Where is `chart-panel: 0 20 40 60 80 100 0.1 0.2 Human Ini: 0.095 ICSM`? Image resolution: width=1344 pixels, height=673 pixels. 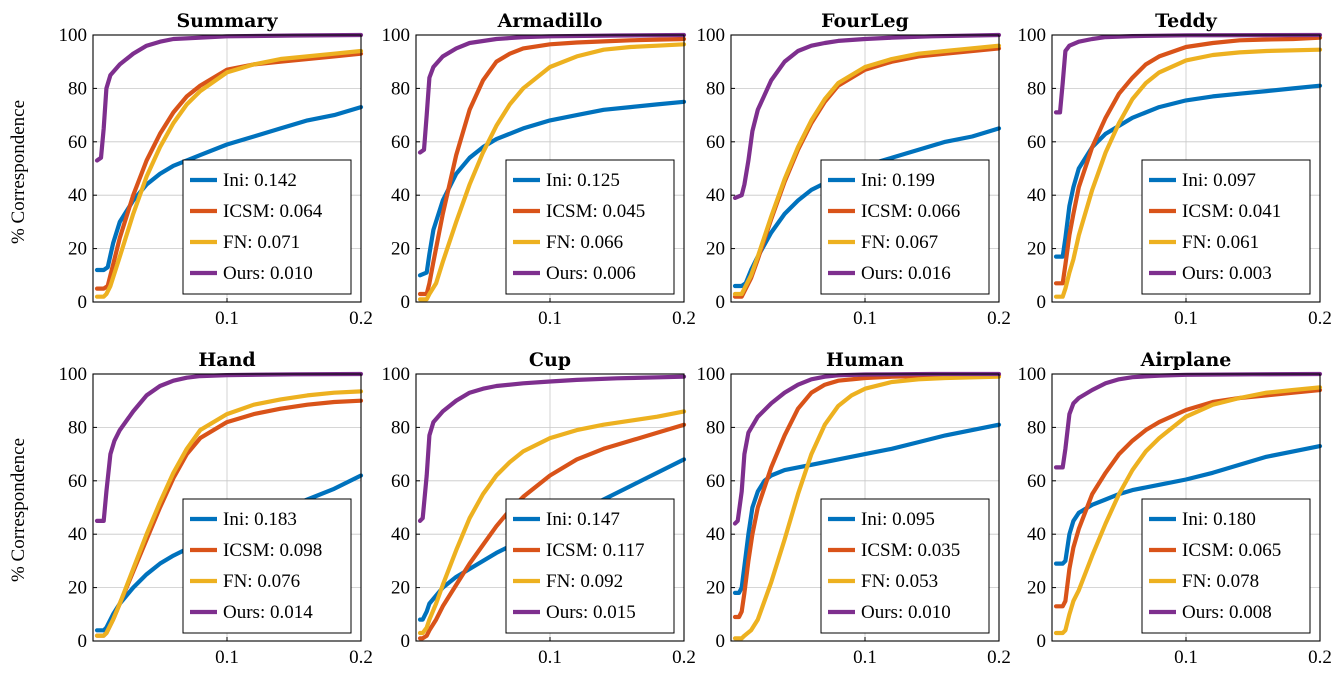 chart-panel: 0 20 40 60 80 100 0.1 0.2 Human Ini: 0.095 ICSM is located at coordinates (854, 508).